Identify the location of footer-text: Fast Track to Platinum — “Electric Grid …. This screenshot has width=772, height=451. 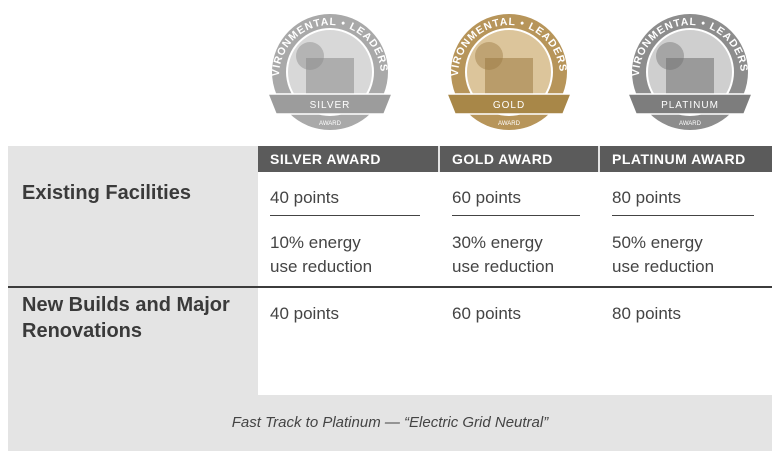
(390, 422).